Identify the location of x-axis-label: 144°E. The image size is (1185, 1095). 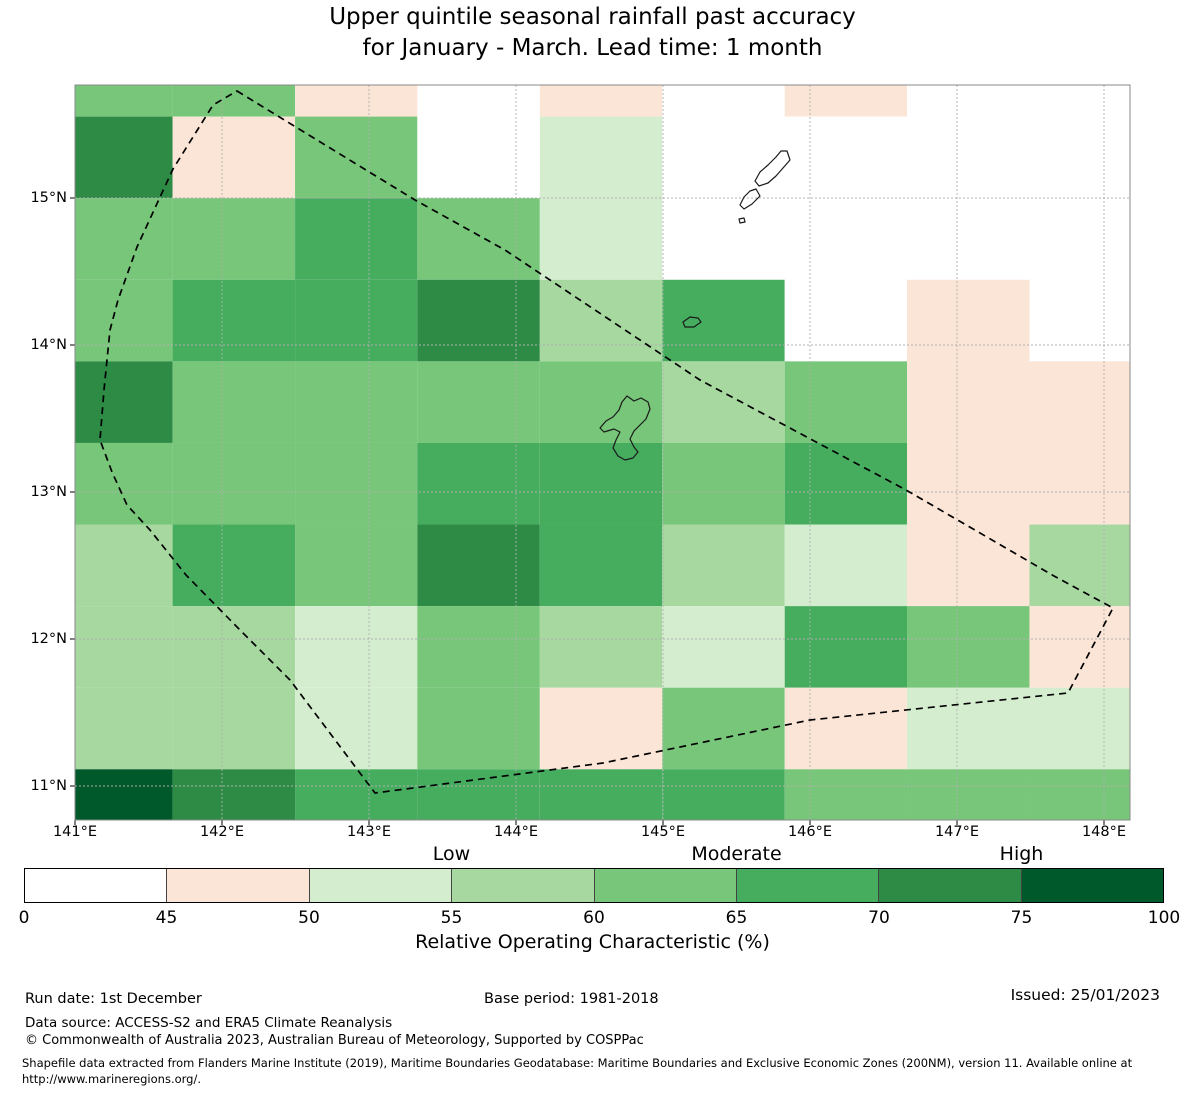
(516, 832).